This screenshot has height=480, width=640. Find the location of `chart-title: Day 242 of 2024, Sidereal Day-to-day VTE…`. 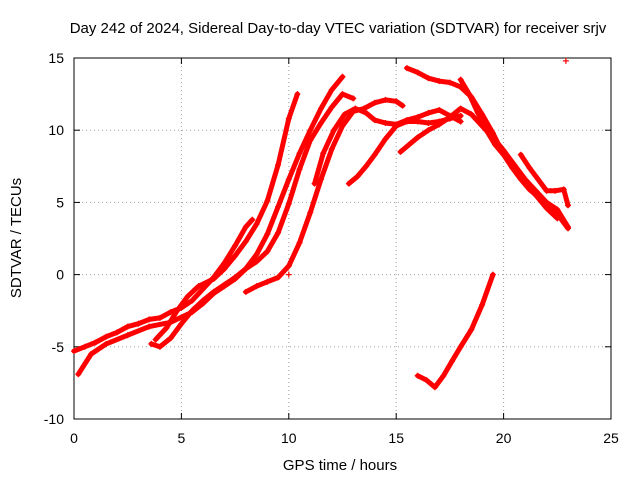

chart-title: Day 242 of 2024, Sidereal Day-to-day VTE… is located at coordinates (338, 28).